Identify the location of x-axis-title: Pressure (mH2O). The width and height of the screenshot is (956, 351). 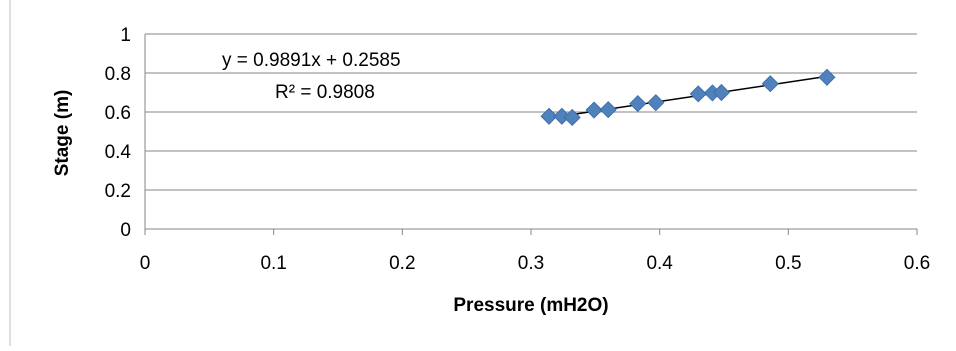
(530, 305).